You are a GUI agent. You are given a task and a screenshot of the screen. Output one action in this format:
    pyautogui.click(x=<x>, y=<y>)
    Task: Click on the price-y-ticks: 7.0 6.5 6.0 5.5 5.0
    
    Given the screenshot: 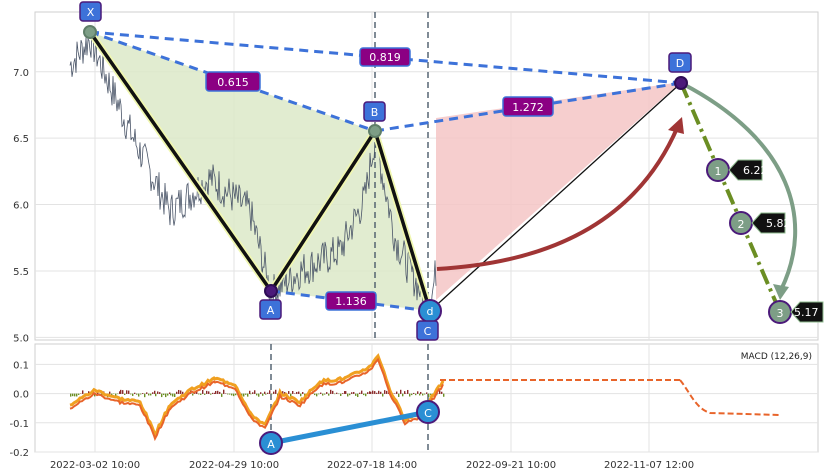 What is the action you would take?
    pyautogui.click(x=21, y=206)
    